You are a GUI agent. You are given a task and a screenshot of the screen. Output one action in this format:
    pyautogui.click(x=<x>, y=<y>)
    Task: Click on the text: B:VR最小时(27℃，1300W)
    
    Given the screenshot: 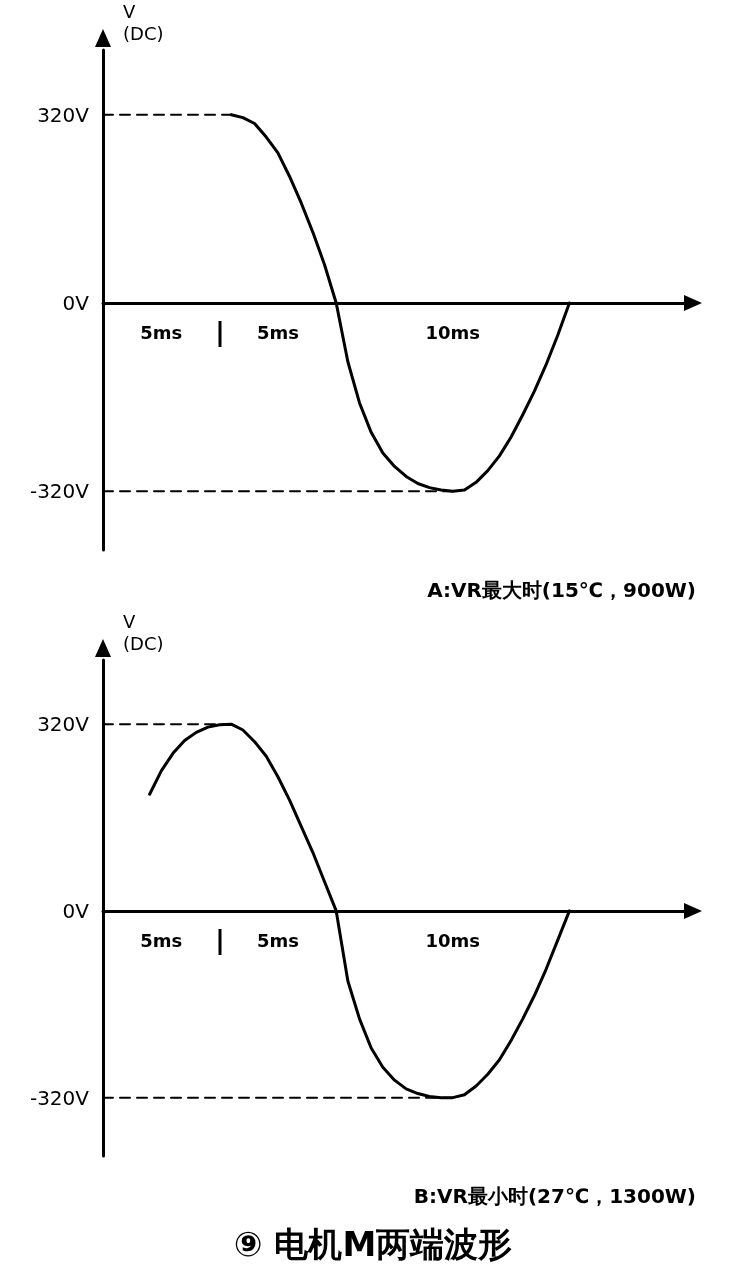 What is the action you would take?
    pyautogui.click(x=555, y=1196)
    